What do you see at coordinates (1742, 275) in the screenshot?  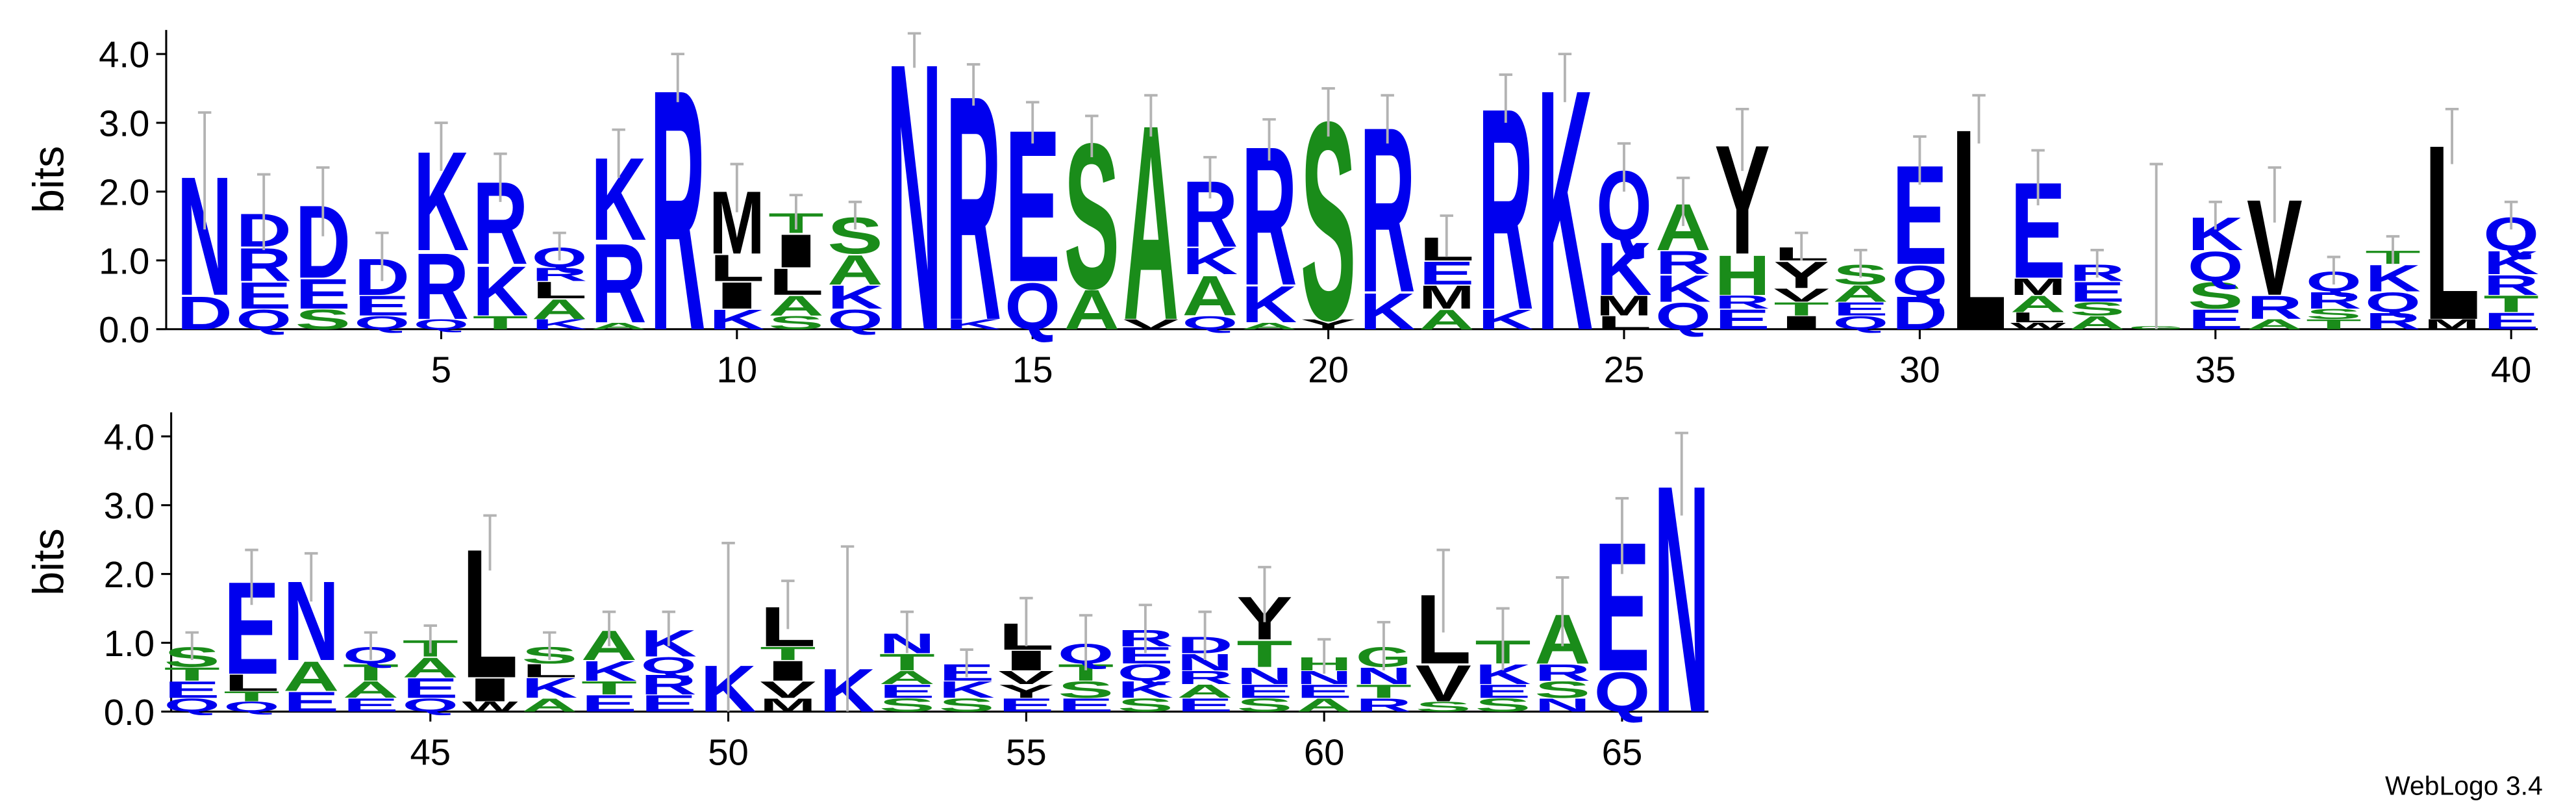 I see `logo-letter: H` at bounding box center [1742, 275].